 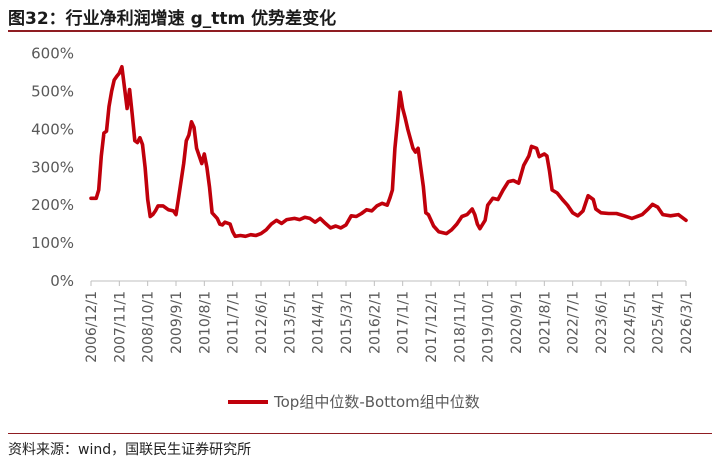 I want to click on x-tick-label: 2026/3/1, so click(x=687, y=322).